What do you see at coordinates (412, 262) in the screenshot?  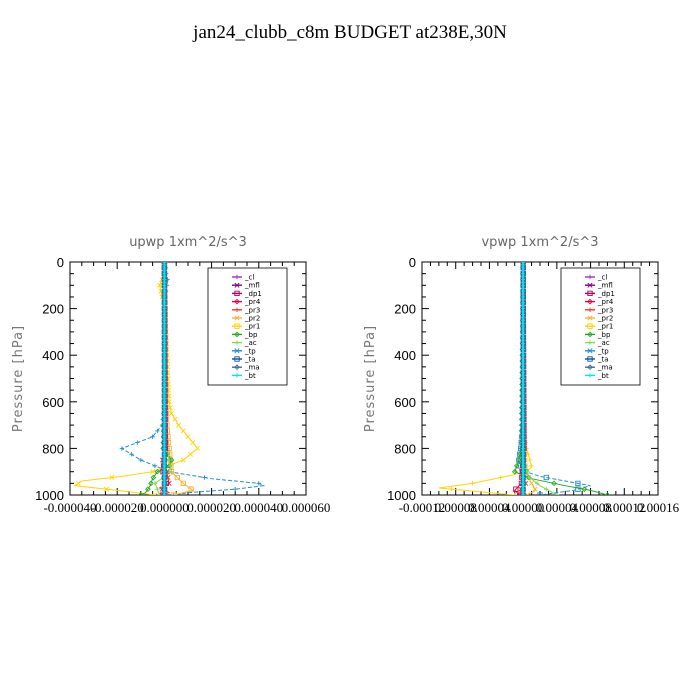 I see `y-tick-label: 0` at bounding box center [412, 262].